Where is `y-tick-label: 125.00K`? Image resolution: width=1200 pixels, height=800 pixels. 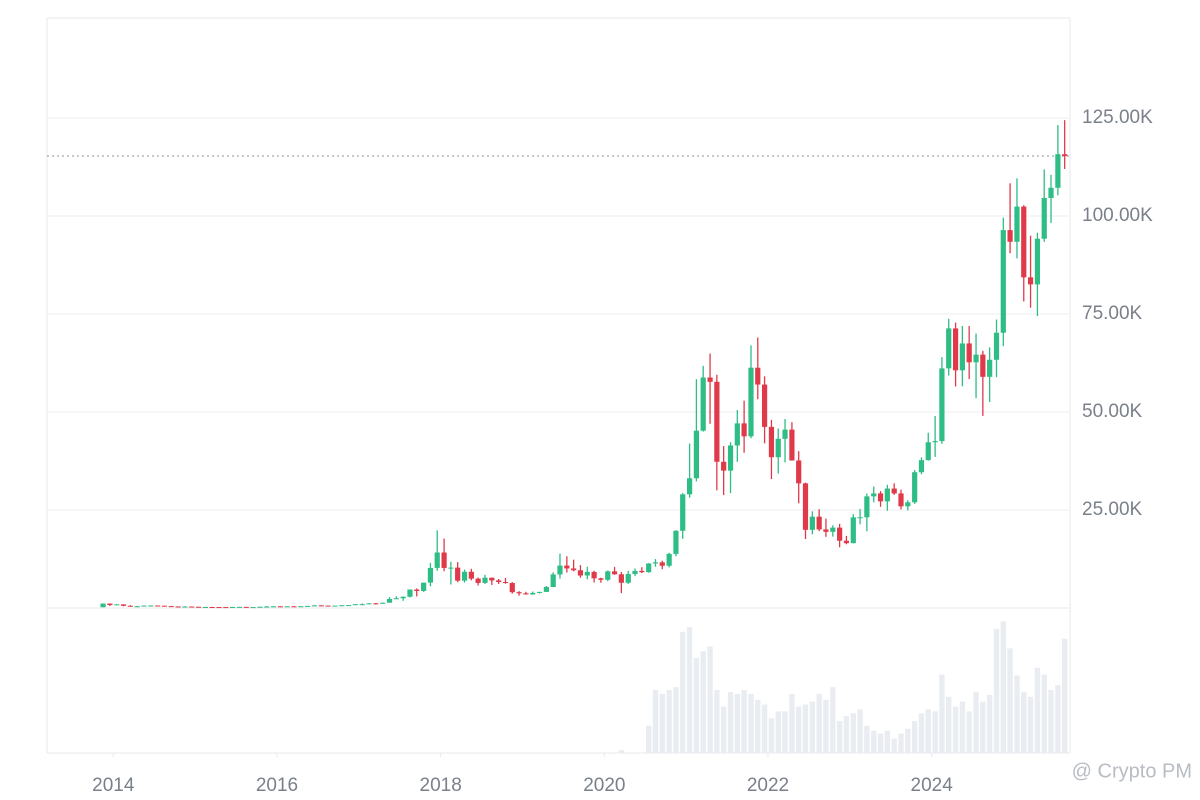
y-tick-label: 125.00K is located at coordinates (1117, 117).